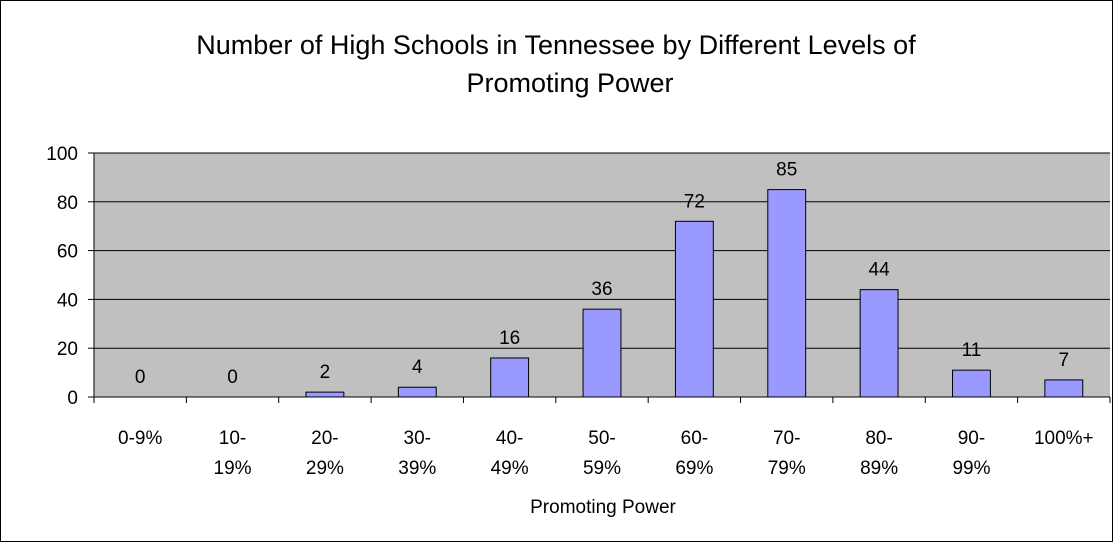 This screenshot has width=1113, height=542. Describe the element at coordinates (509, 438) in the screenshot. I see `x-tick-label-4-0: 40-` at that location.